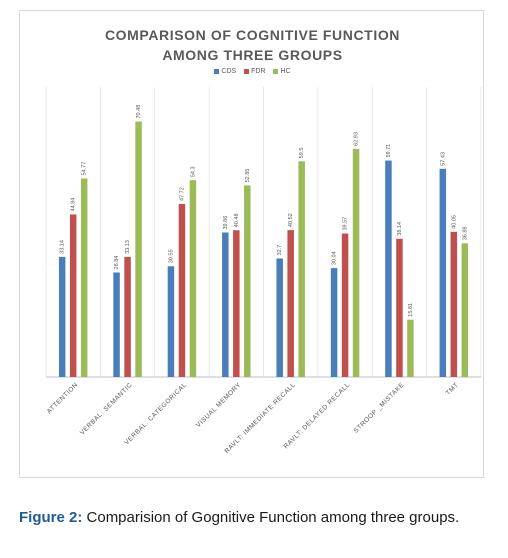 The image size is (508, 558). I want to click on x-tick-label: VERBAL: CATEGORICAL, so click(155, 413).